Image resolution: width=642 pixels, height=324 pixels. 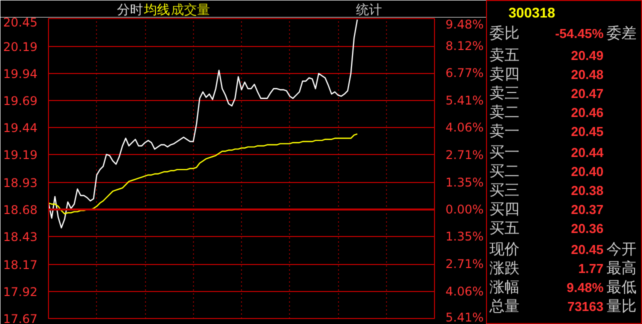 I want to click on text: -54.45%, so click(x=579, y=33).